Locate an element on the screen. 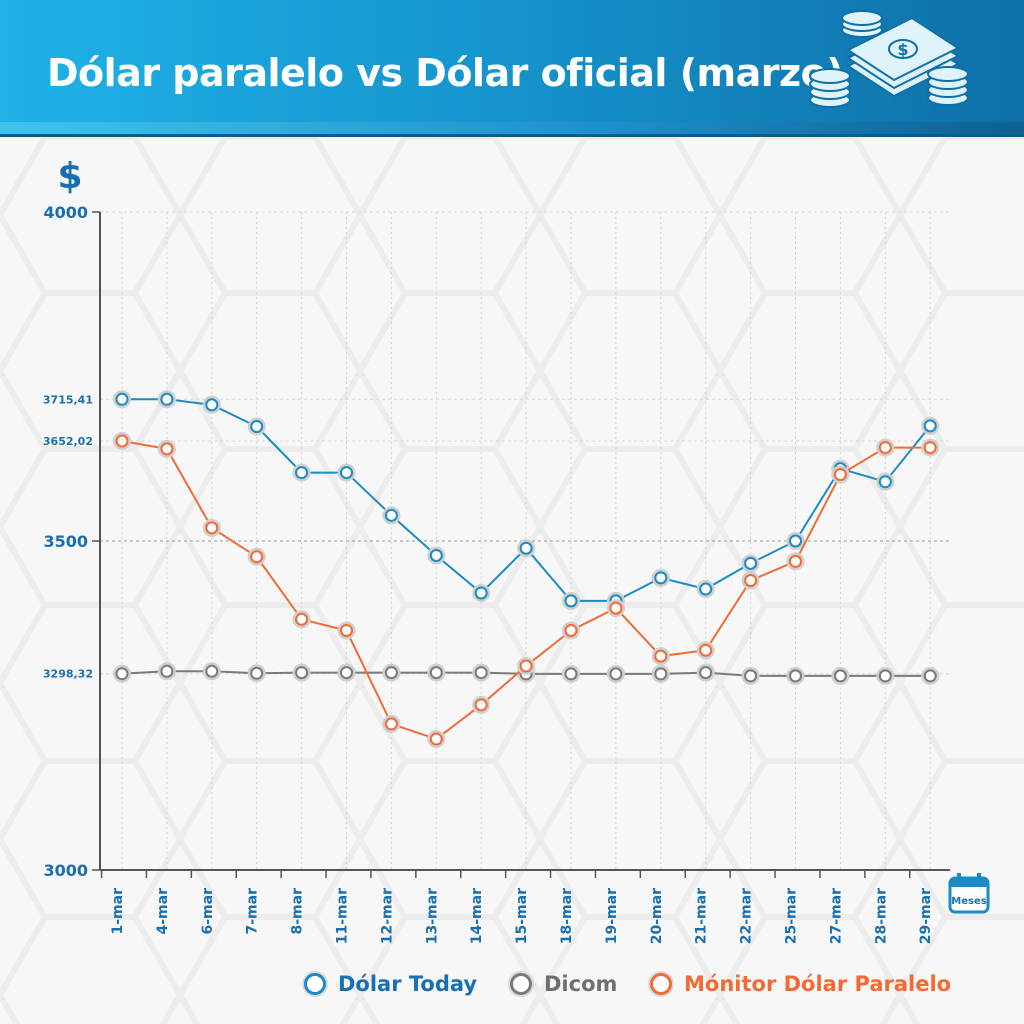 The width and height of the screenshot is (1024, 1024). legend-item-dolar-today: Dólar Today is located at coordinates (390, 984).